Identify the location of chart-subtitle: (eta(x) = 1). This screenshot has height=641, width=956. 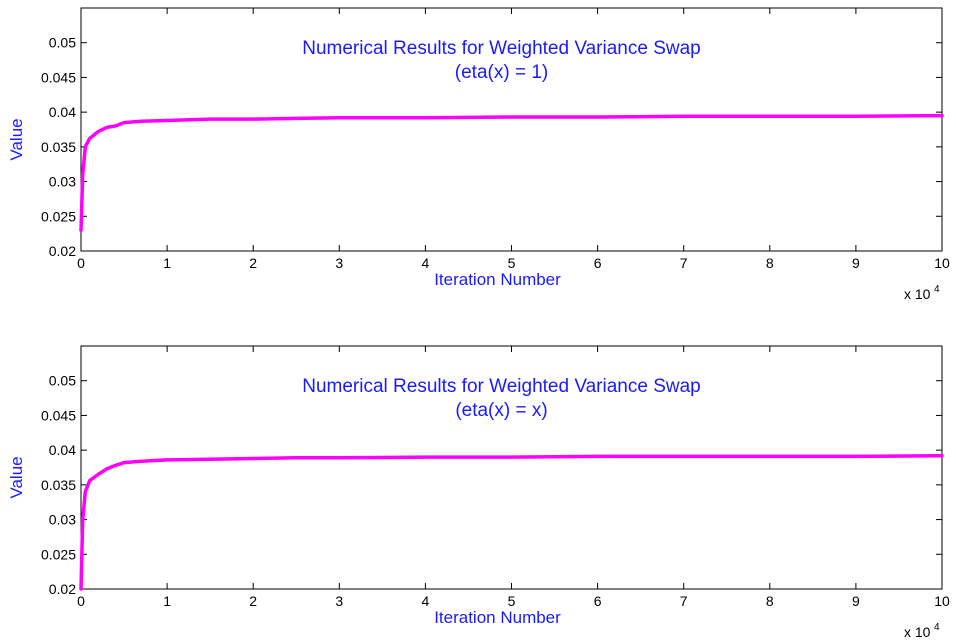
(501, 72).